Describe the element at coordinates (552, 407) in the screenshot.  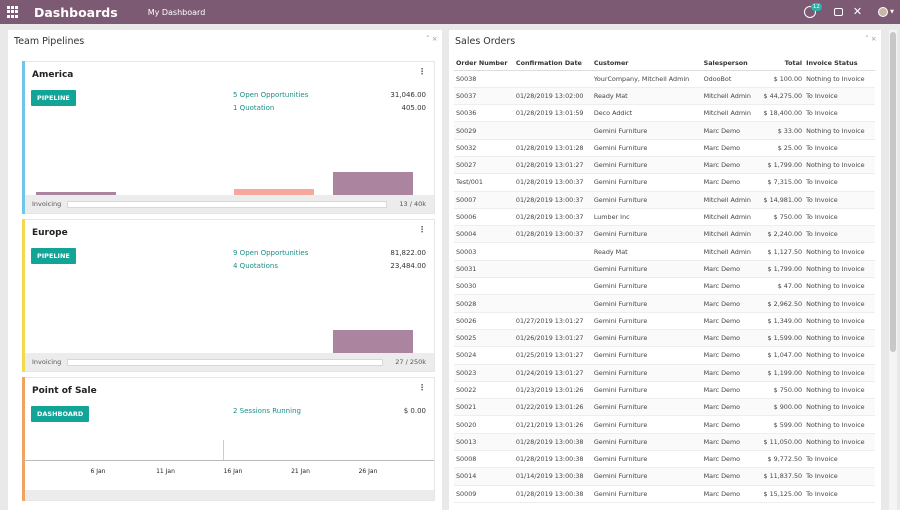
I see `table-cell: 01/22/2019 13:01:26` at that location.